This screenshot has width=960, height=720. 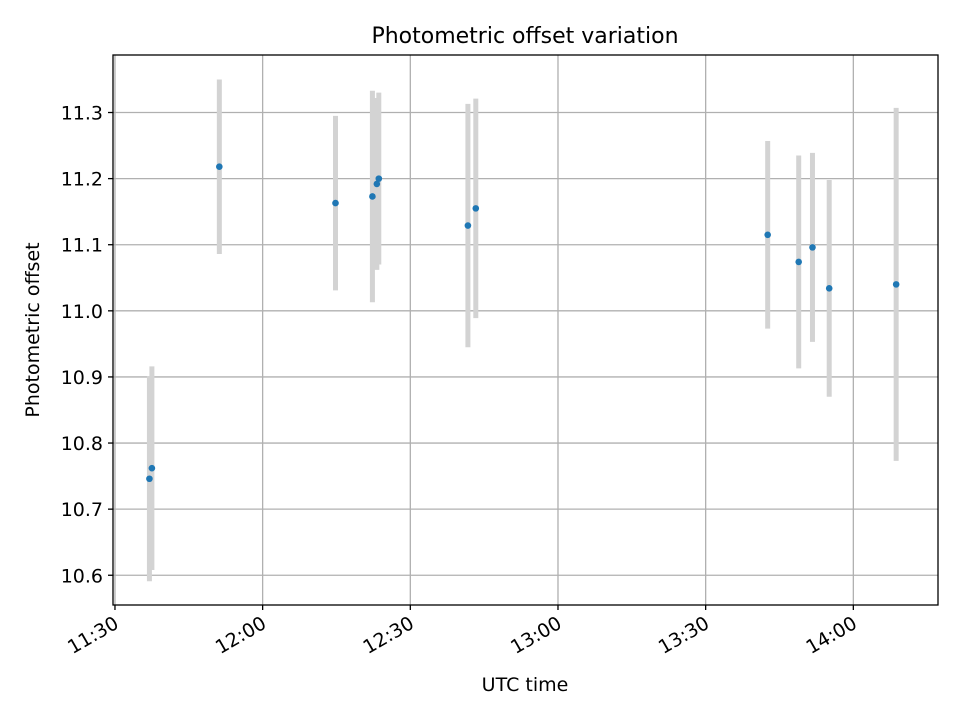 What do you see at coordinates (525, 685) in the screenshot?
I see `x-axis-title: UTC time` at bounding box center [525, 685].